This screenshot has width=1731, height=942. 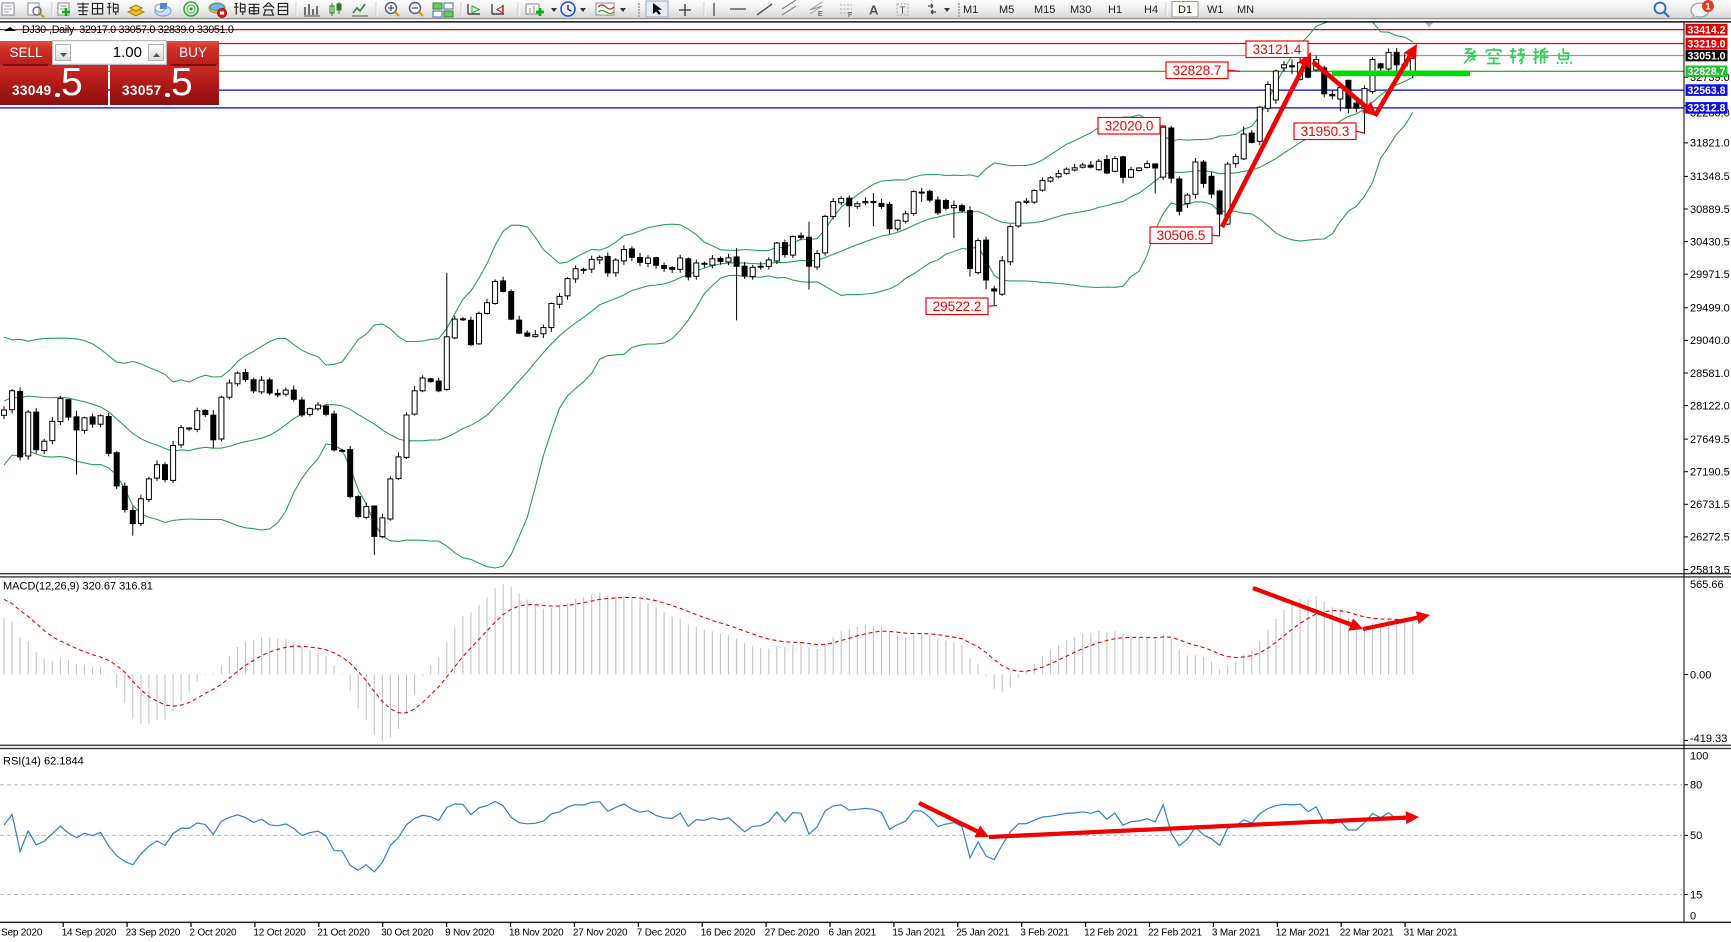 I want to click on svg-text: 14 Sep 2020, so click(x=89, y=933).